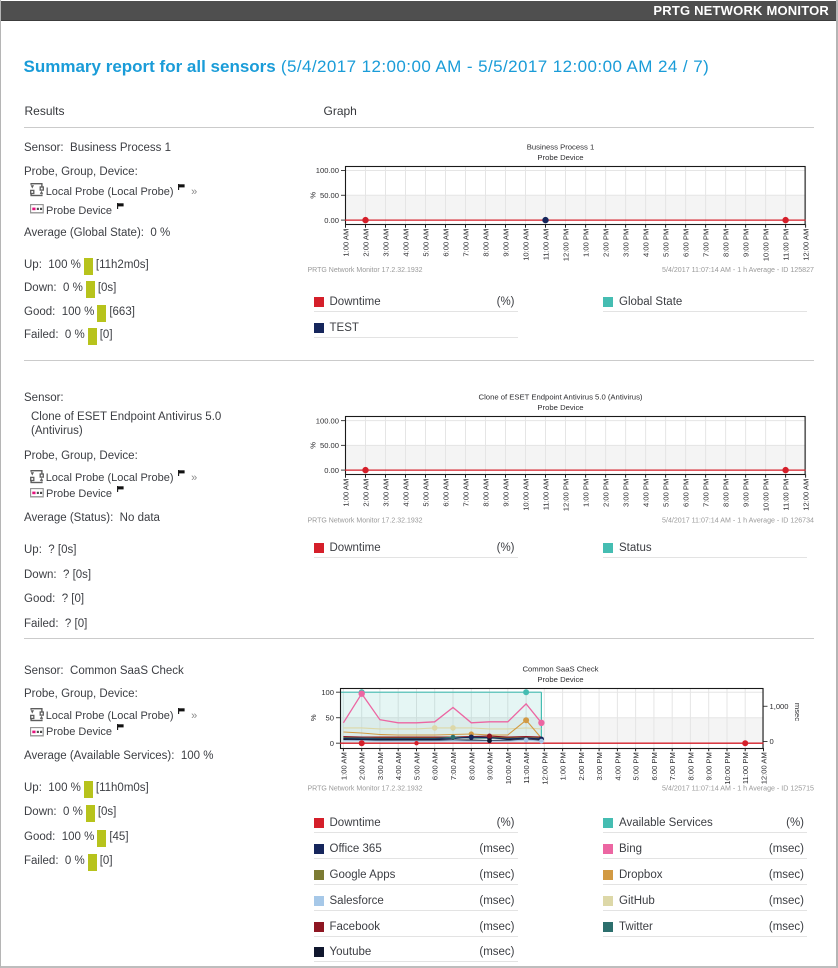 This screenshot has width=838, height=968. Describe the element at coordinates (797, 712) in the screenshot. I see `svg-text: msec` at that location.